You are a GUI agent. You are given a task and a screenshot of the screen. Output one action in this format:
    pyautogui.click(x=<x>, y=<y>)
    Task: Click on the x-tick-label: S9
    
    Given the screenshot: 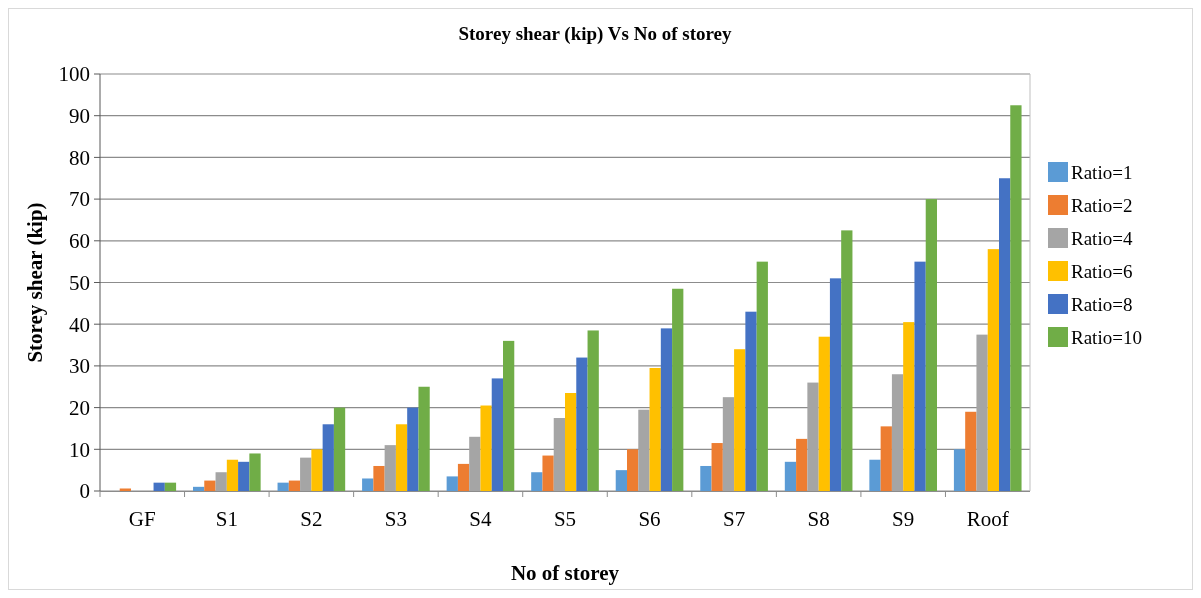 What is the action you would take?
    pyautogui.click(x=903, y=519)
    